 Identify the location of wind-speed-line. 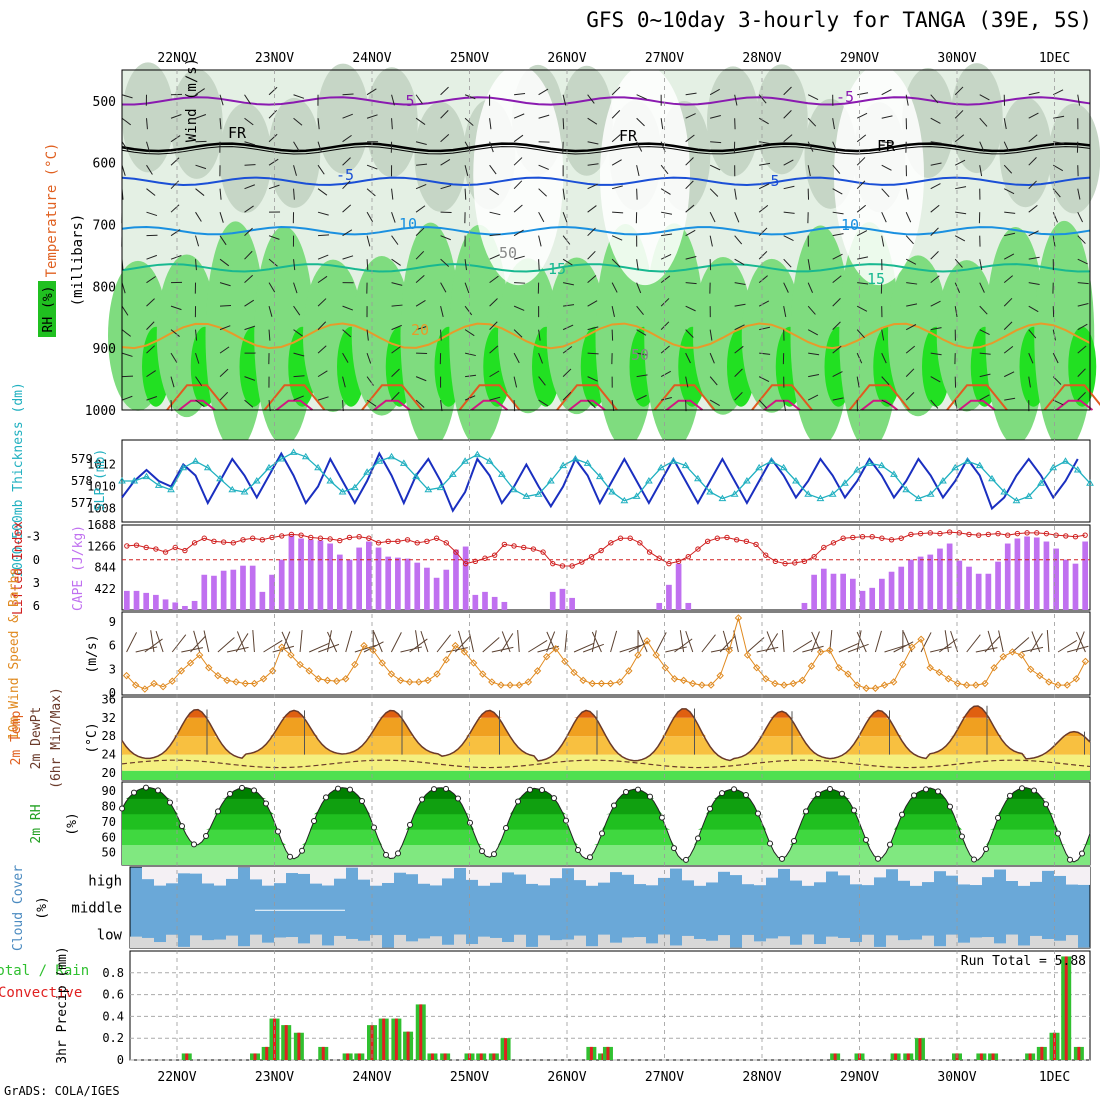
(606, 652).